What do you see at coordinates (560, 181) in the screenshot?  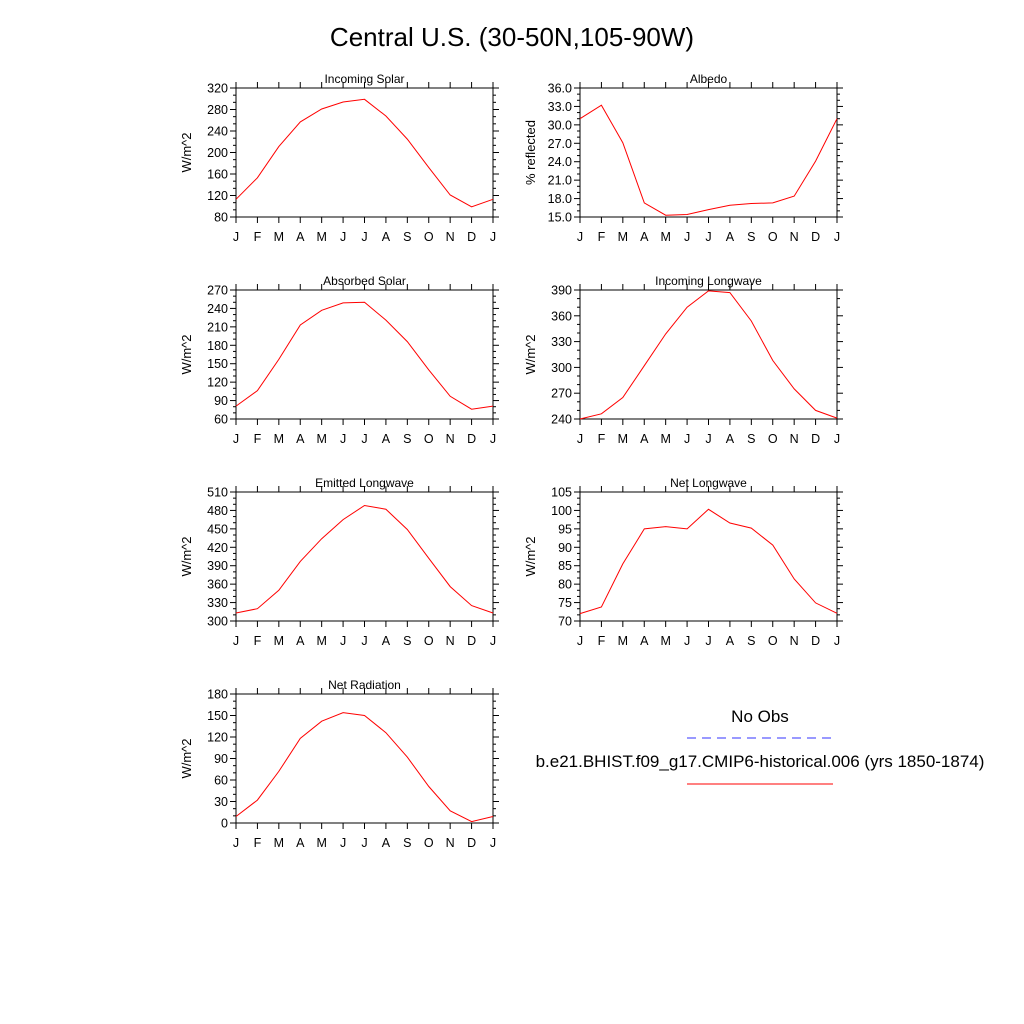 I see `y-tick-label: 21.0` at bounding box center [560, 181].